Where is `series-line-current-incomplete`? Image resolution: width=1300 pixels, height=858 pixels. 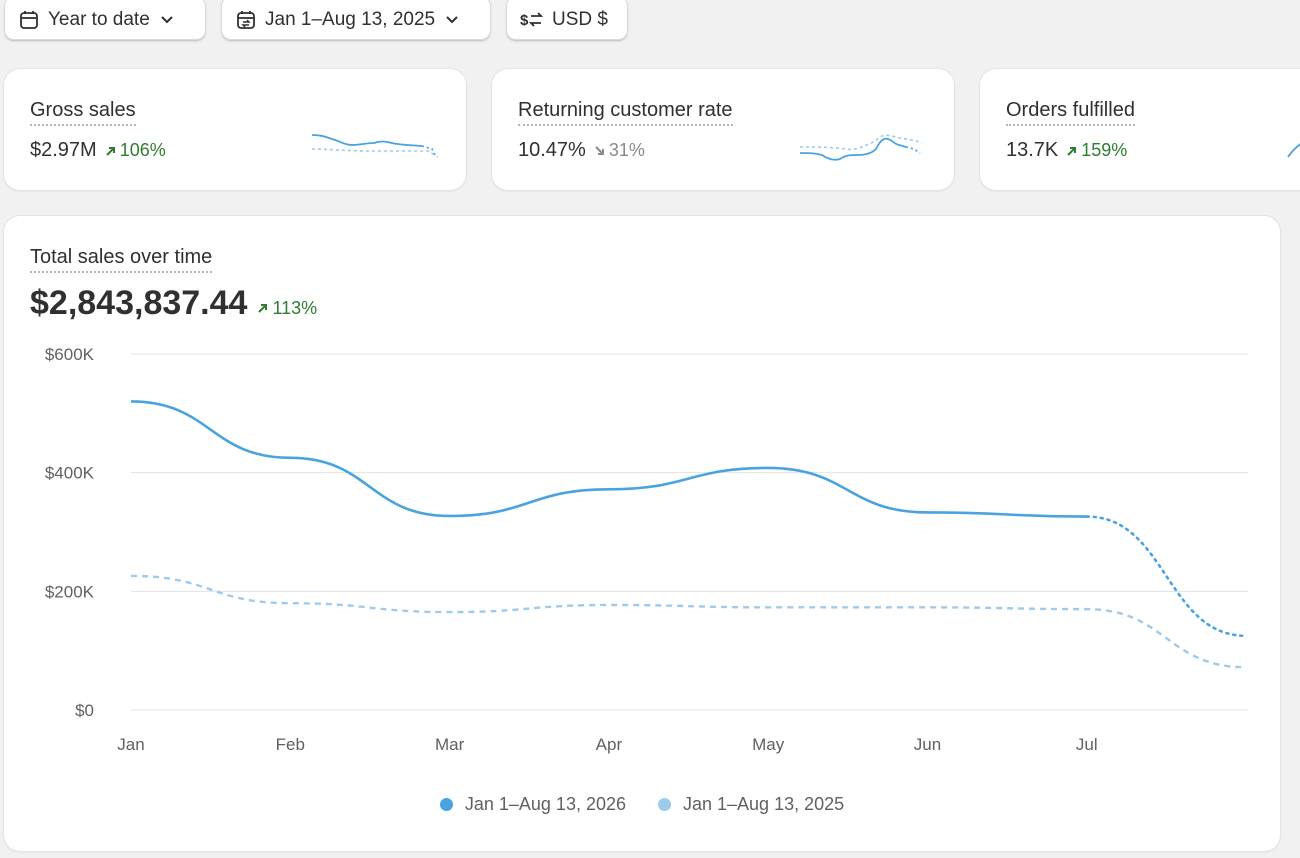 series-line-current-incomplete is located at coordinates (1166, 576).